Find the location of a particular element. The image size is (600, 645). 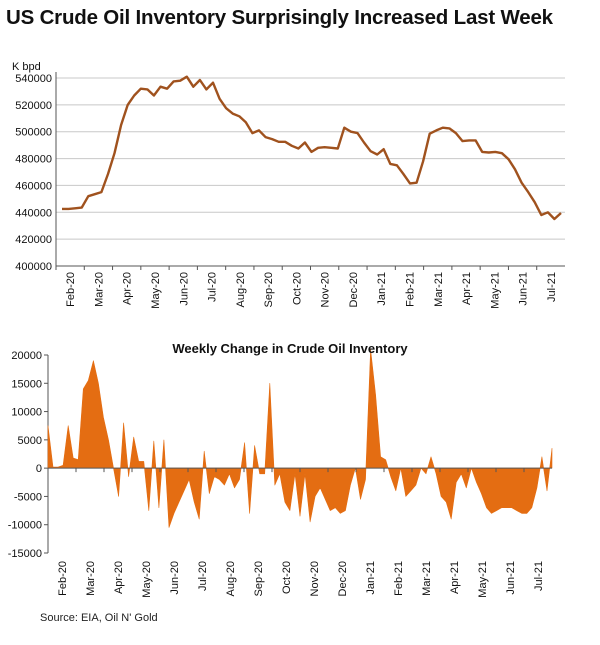

y-tick-label: 15000 is located at coordinates (26, 384).